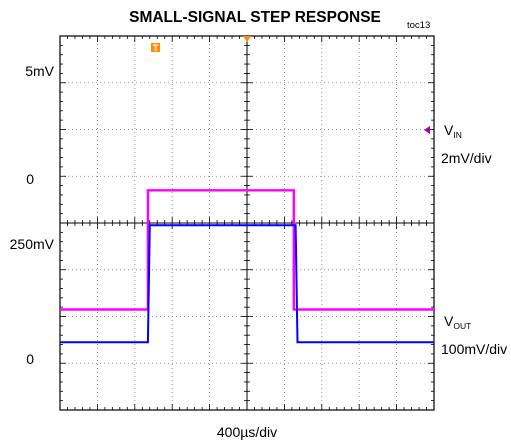 The image size is (511, 445). What do you see at coordinates (449, 321) in the screenshot?
I see `vout-name-main: V` at bounding box center [449, 321].